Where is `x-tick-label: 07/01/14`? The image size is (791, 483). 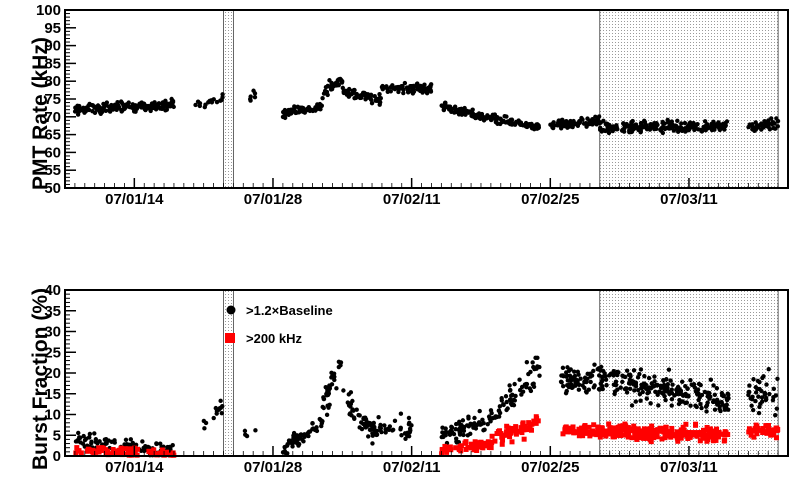 x-tick-label: 07/01/14 is located at coordinates (134, 199).